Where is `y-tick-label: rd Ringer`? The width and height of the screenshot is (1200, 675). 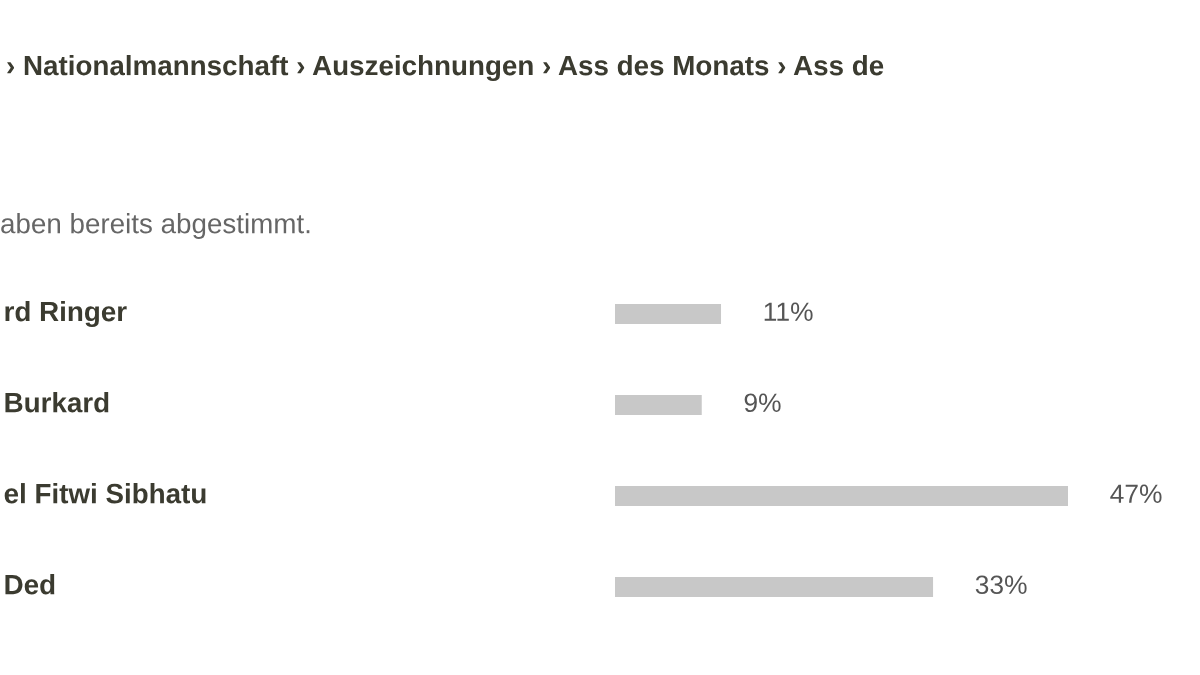 y-tick-label: rd Ringer is located at coordinates (66, 314).